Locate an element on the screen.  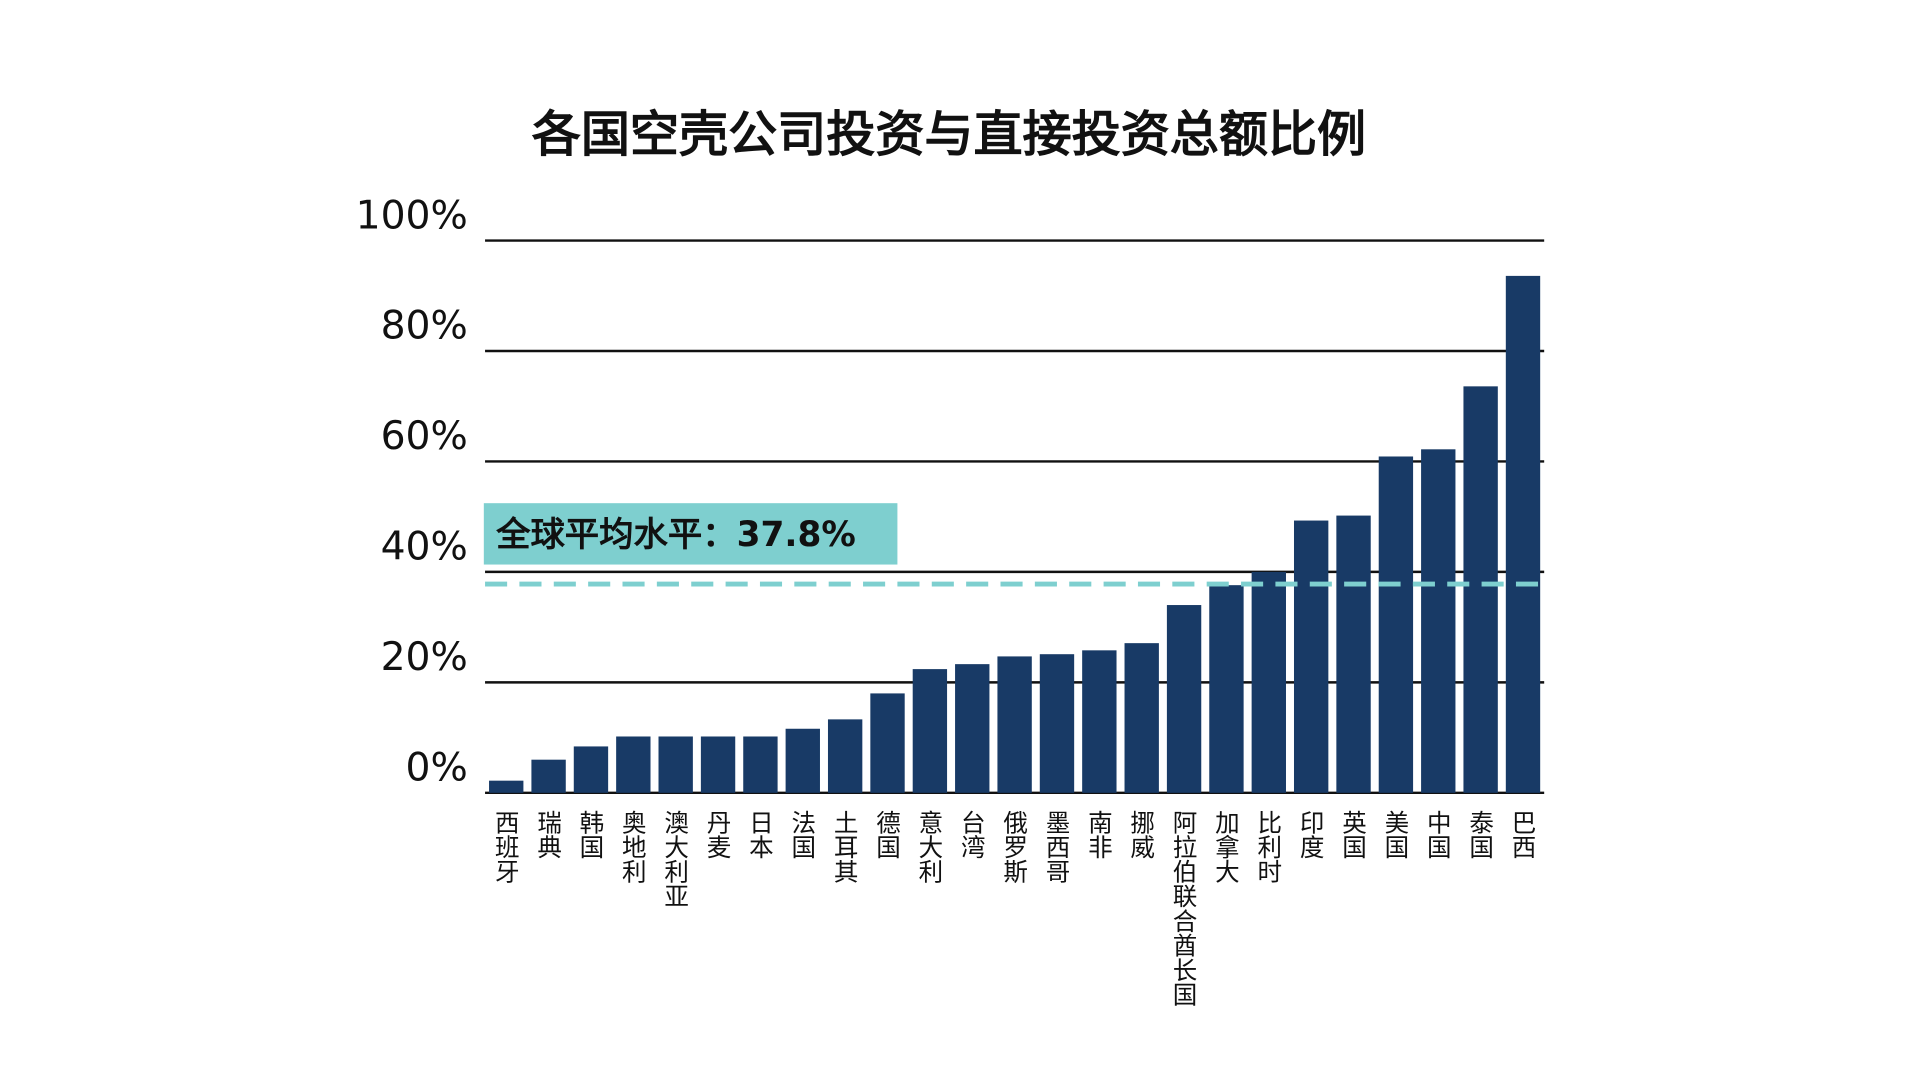
x-tick-label: 德国 is located at coordinates (887, 835).